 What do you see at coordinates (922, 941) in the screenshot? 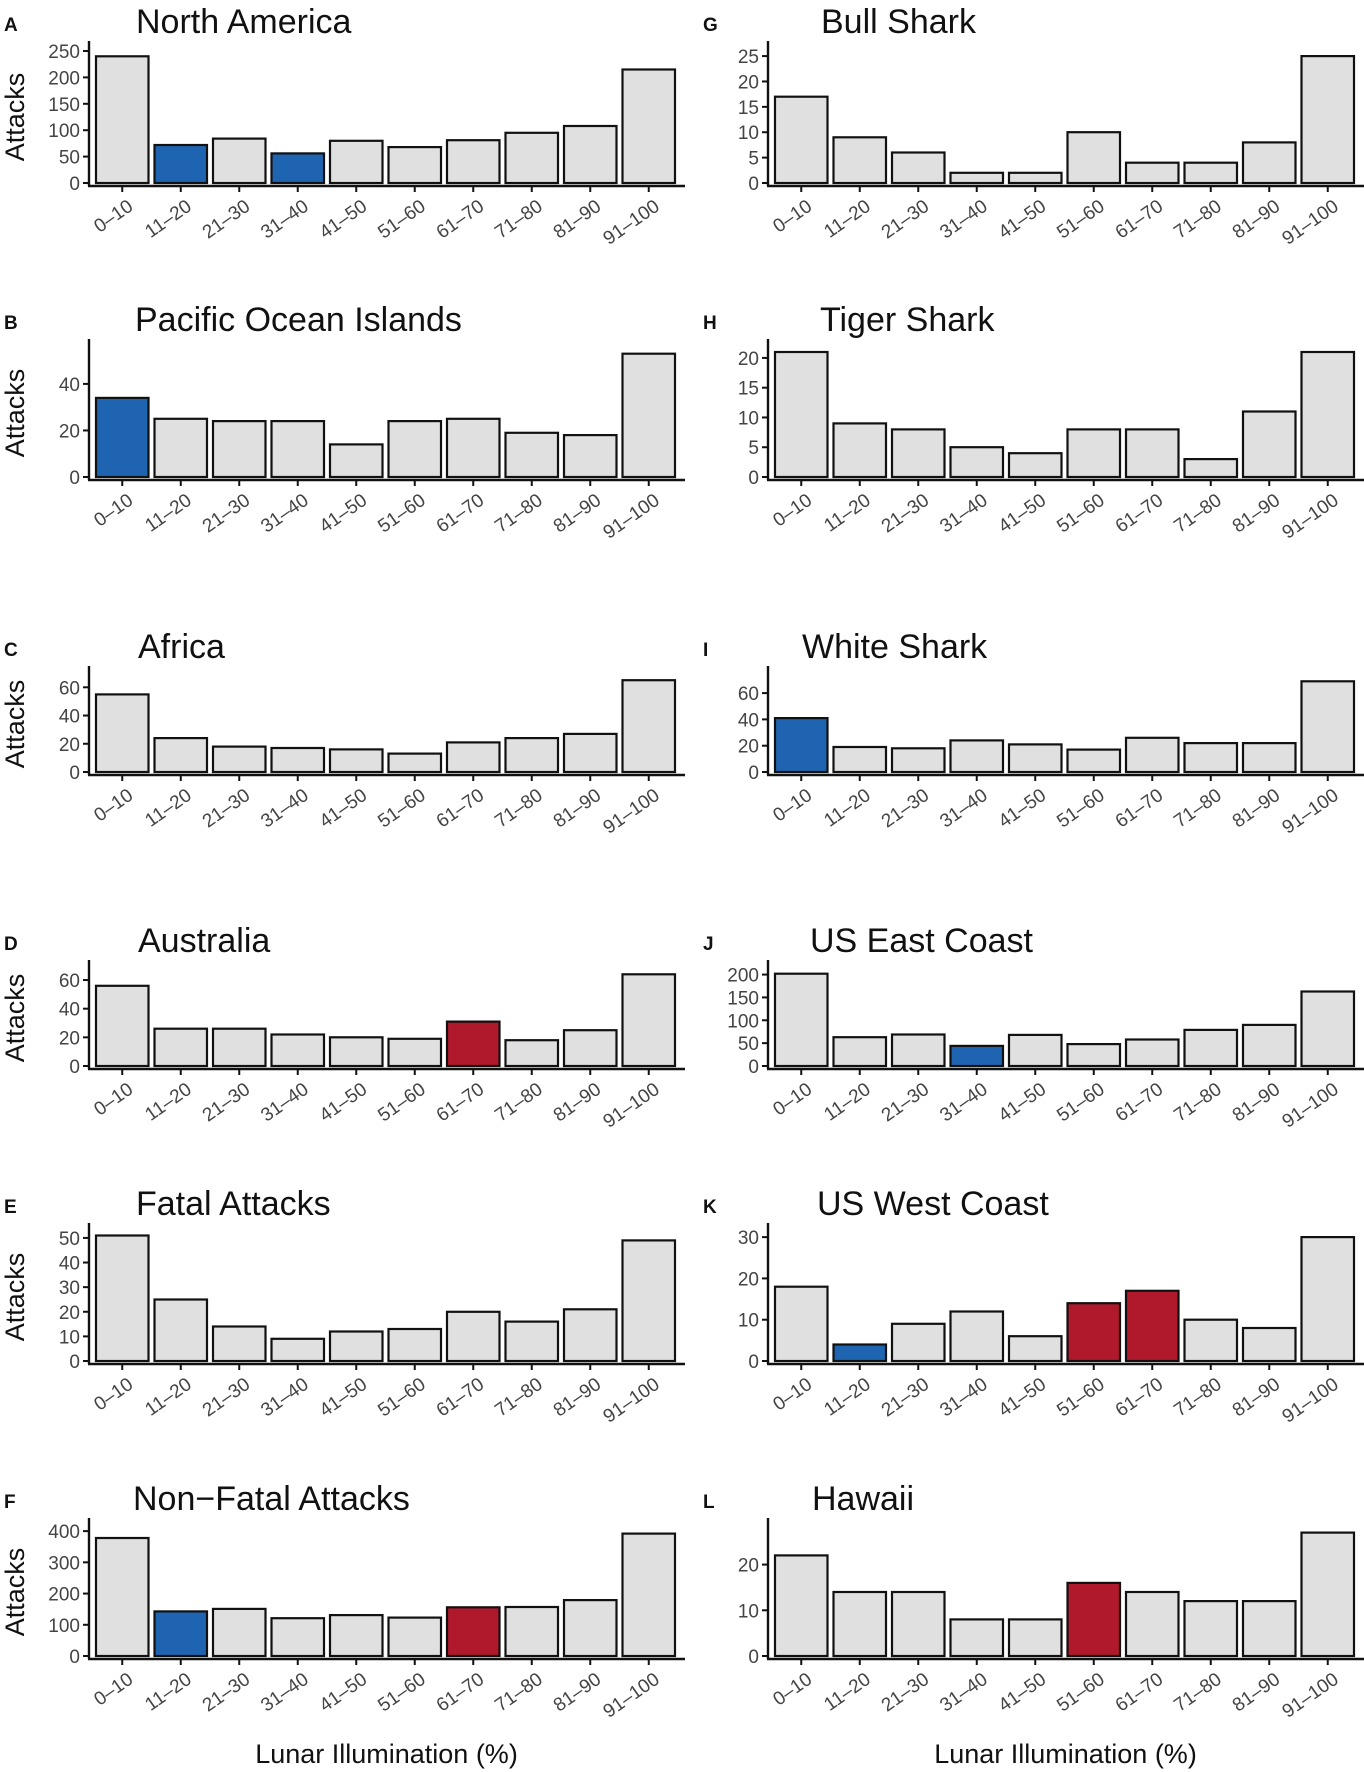
I see `panel-title: US East Coast` at bounding box center [922, 941].